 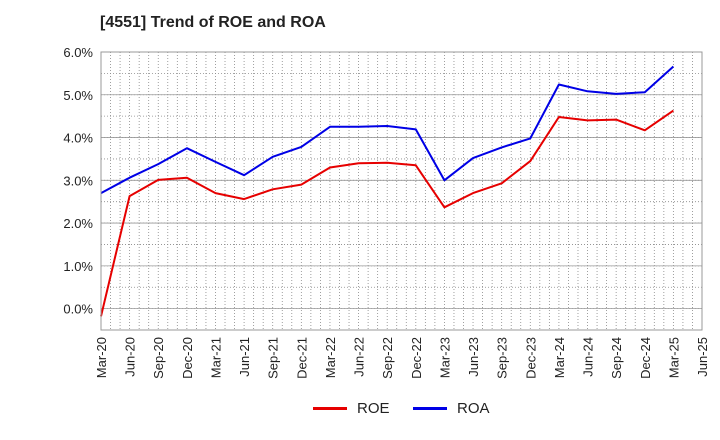 What do you see at coordinates (330, 408) in the screenshot?
I see `legend-swatch-roe` at bounding box center [330, 408].